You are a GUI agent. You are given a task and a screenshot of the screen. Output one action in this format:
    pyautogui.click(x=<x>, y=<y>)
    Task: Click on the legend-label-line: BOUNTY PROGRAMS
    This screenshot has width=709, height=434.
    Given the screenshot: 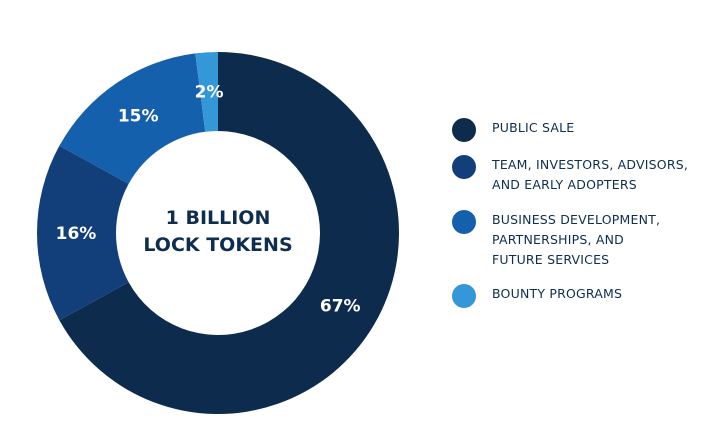 What is the action you would take?
    pyautogui.click(x=557, y=293)
    